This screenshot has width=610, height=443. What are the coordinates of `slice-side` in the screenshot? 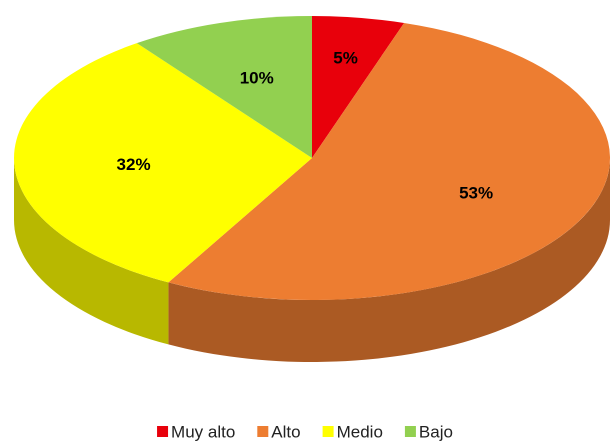 It's located at (91, 251).